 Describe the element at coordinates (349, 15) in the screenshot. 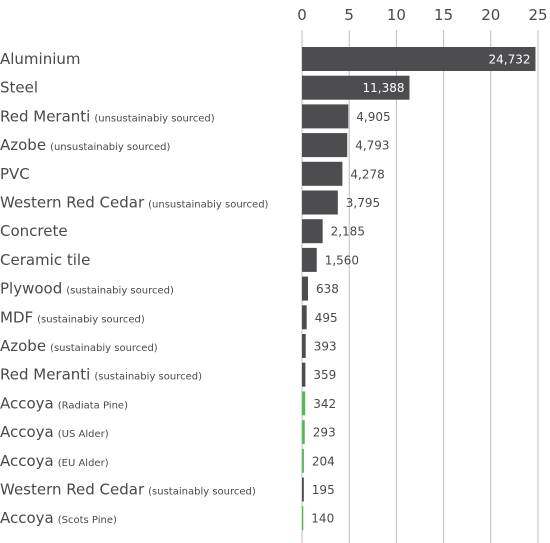

I see `x-tick-label: 5` at that location.